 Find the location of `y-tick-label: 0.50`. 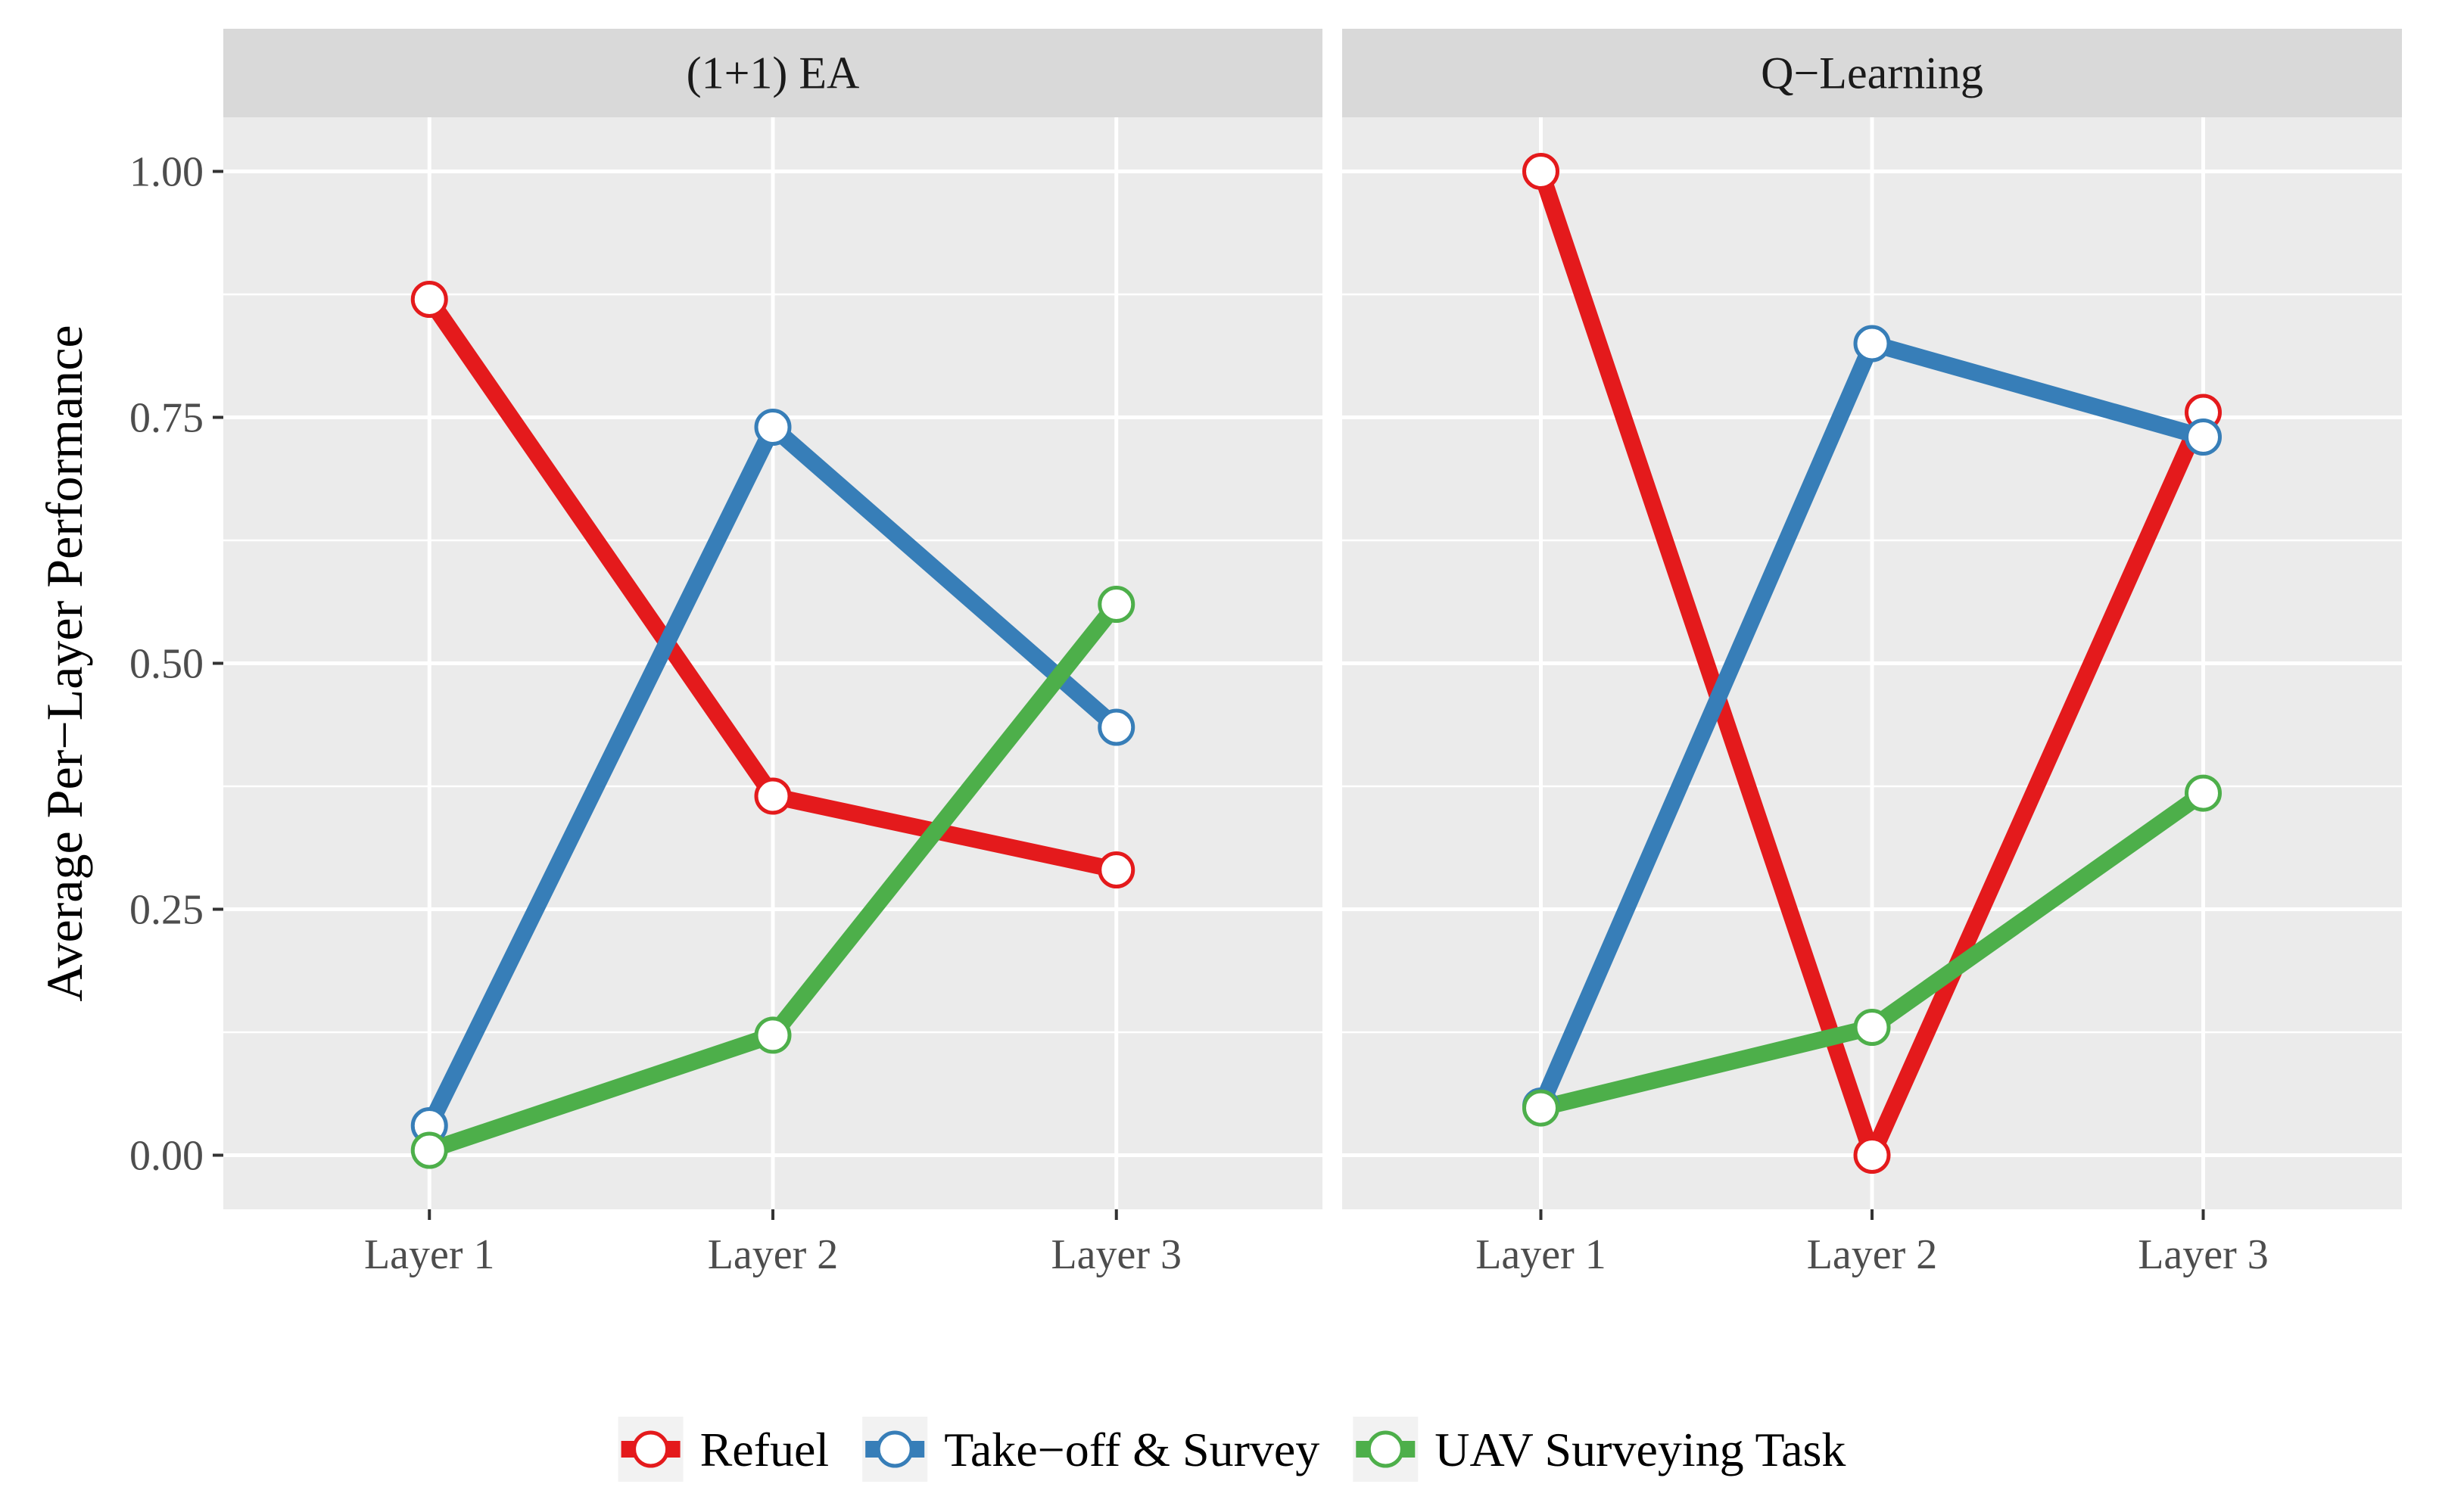

y-tick-label: 0.50 is located at coordinates (166, 664).